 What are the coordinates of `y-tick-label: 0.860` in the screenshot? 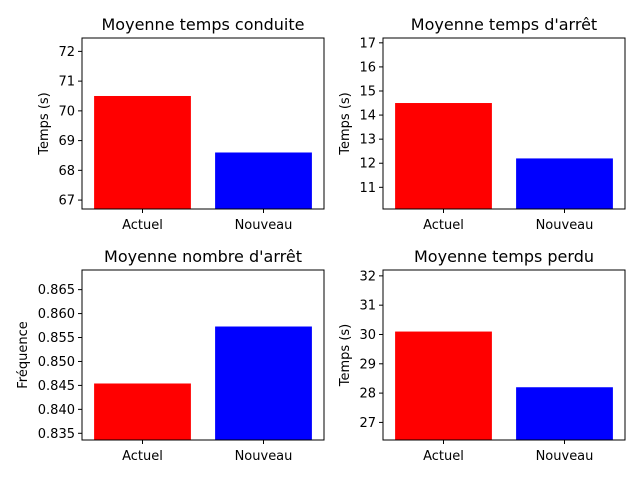 It's located at (56, 314).